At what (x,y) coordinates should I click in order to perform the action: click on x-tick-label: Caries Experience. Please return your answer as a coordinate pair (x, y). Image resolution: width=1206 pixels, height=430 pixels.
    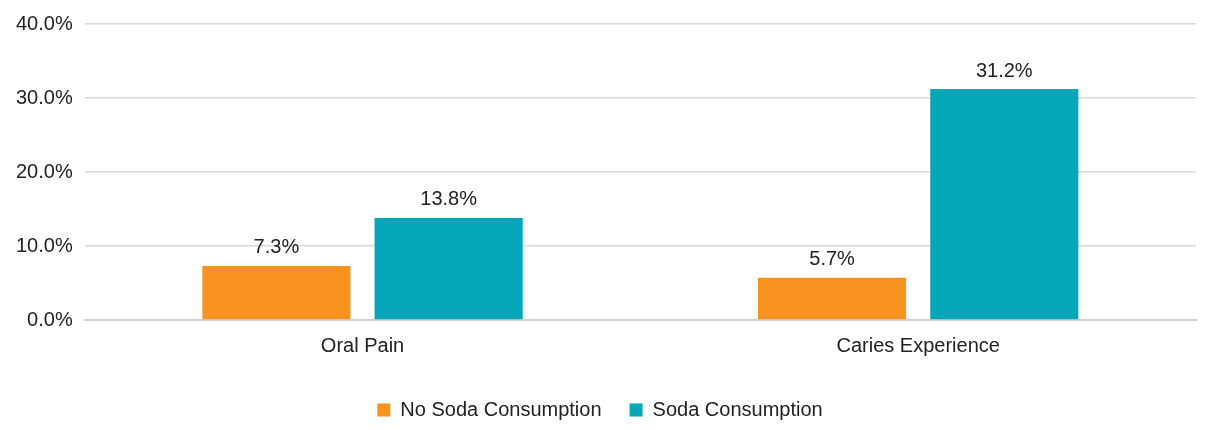
    Looking at the image, I should click on (918, 344).